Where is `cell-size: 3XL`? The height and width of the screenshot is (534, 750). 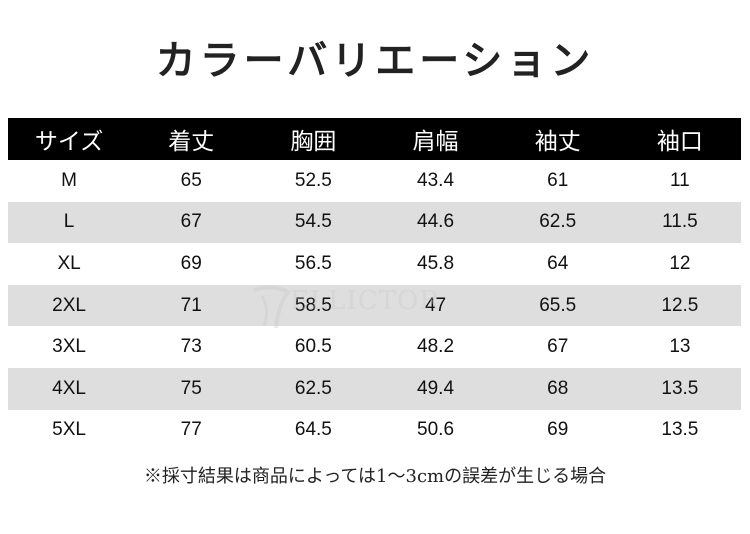
cell-size: 3XL is located at coordinates (69, 347).